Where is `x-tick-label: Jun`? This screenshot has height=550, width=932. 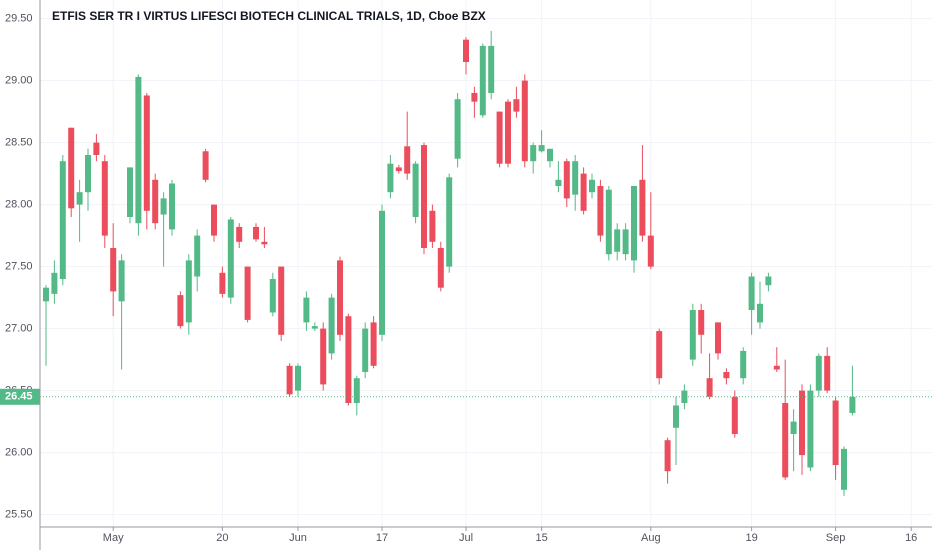 x-tick-label: Jun is located at coordinates (298, 538).